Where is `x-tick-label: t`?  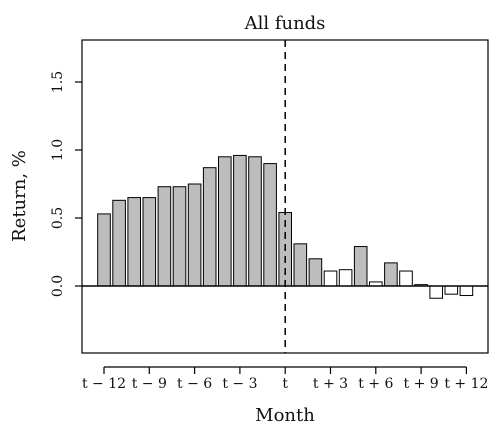 x-tick-label: t is located at coordinates (285, 384).